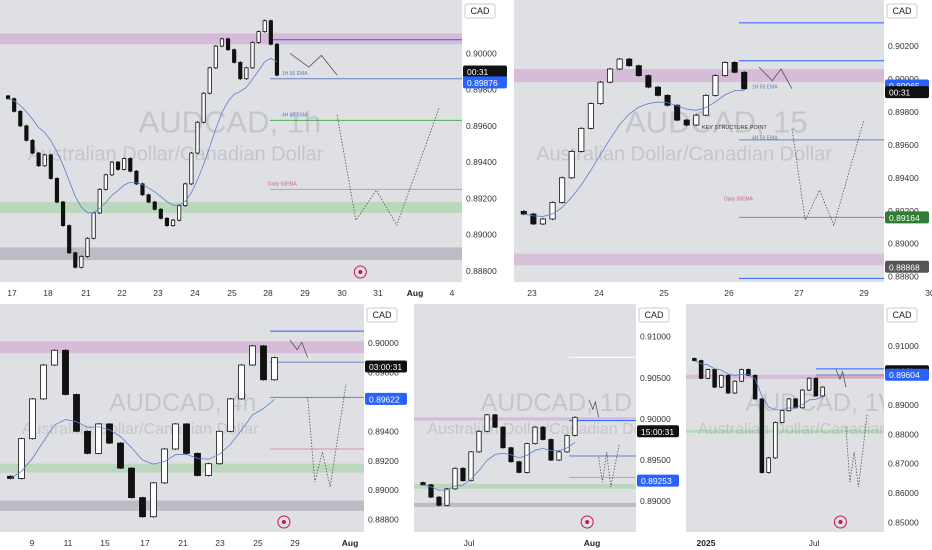 This screenshot has height=550, width=932. What do you see at coordinates (903, 493) in the screenshot?
I see `y-tick-label: 0.86000` at bounding box center [903, 493].